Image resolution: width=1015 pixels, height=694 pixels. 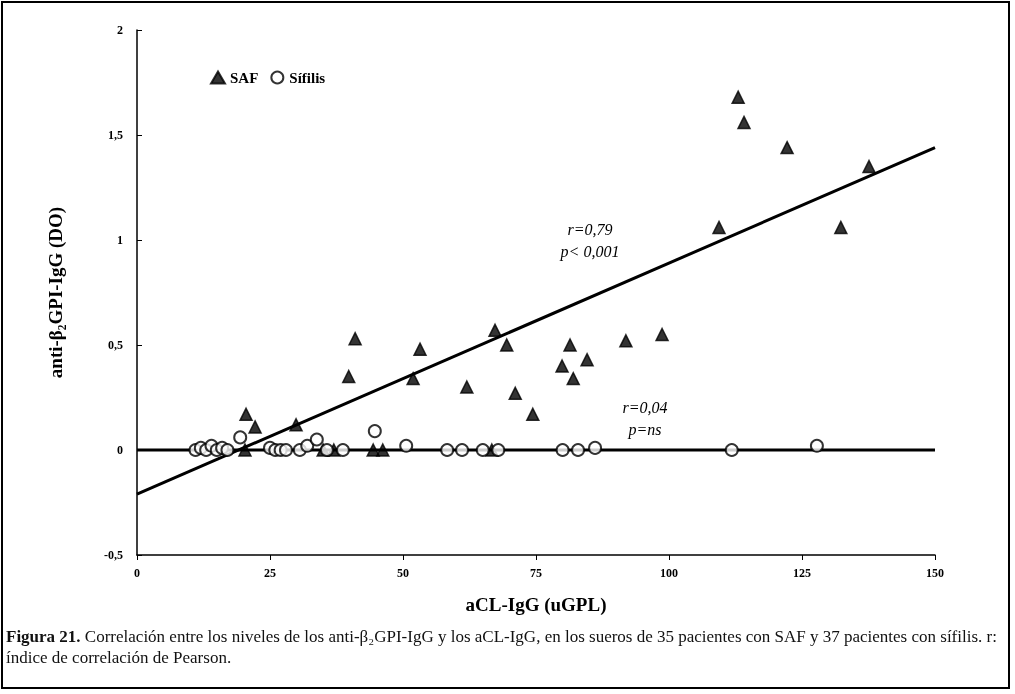 I want to click on y-tick-label: 0,5, so click(x=115, y=345).